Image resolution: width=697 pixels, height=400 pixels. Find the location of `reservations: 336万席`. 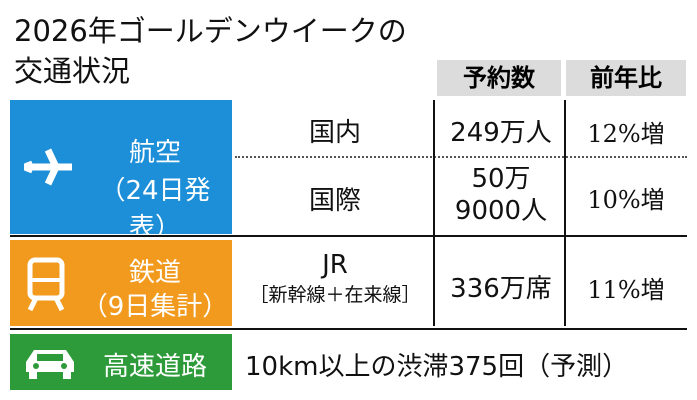

reservations: 336万席 is located at coordinates (501, 289).